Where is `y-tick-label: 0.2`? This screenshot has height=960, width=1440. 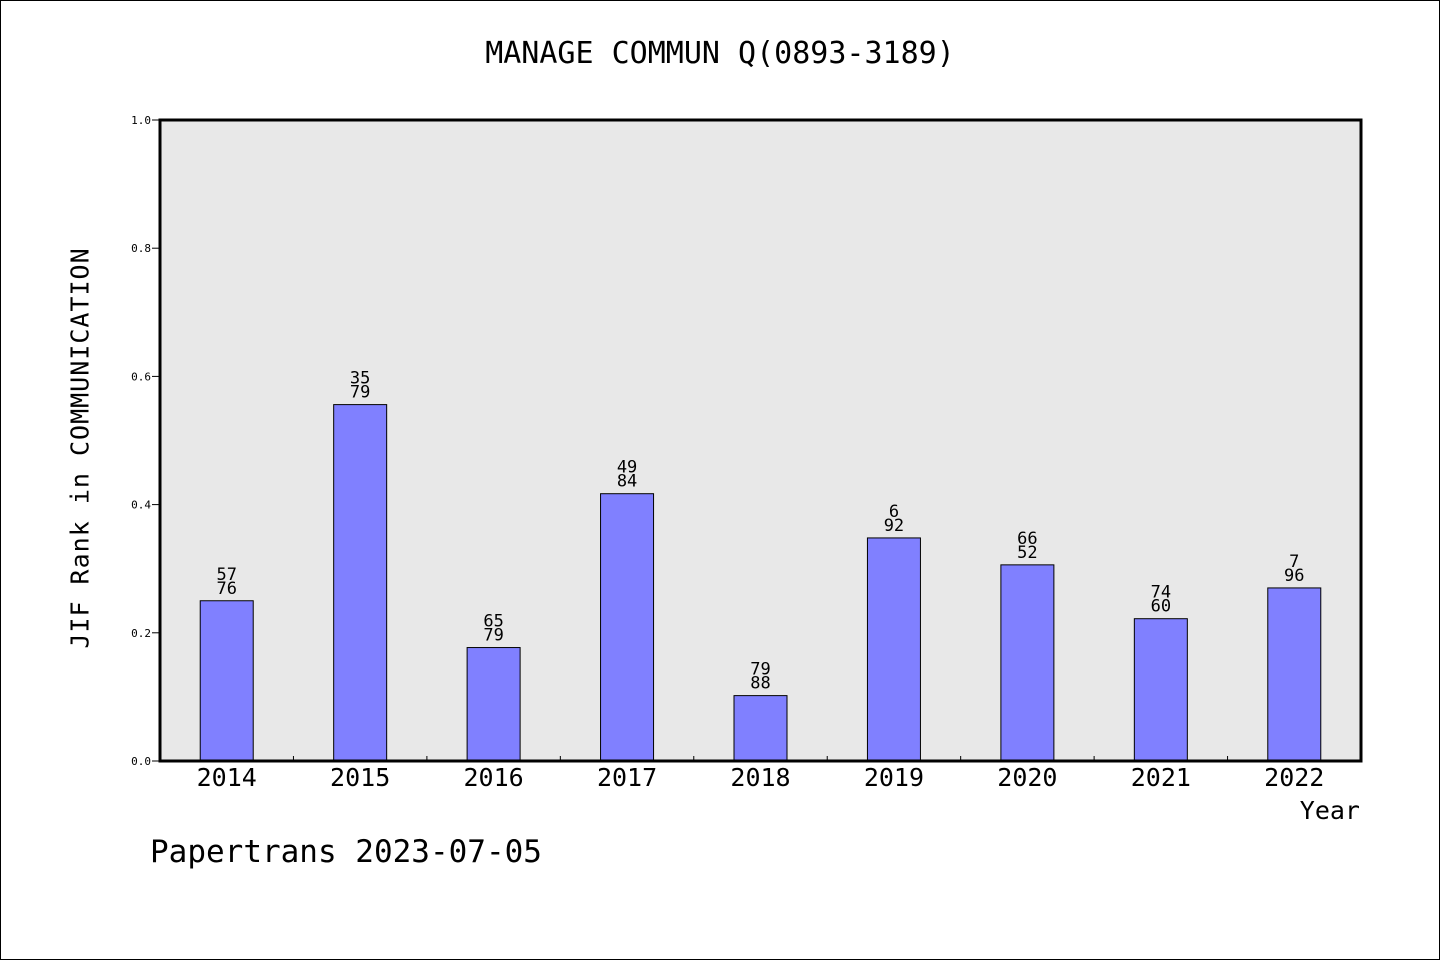 y-tick-label: 0.2 is located at coordinates (141, 633).